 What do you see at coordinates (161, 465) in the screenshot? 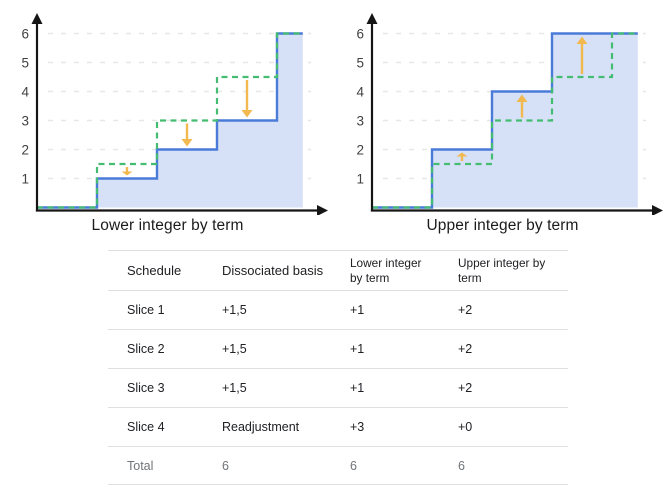
I see `table-cell: Total` at bounding box center [161, 465].